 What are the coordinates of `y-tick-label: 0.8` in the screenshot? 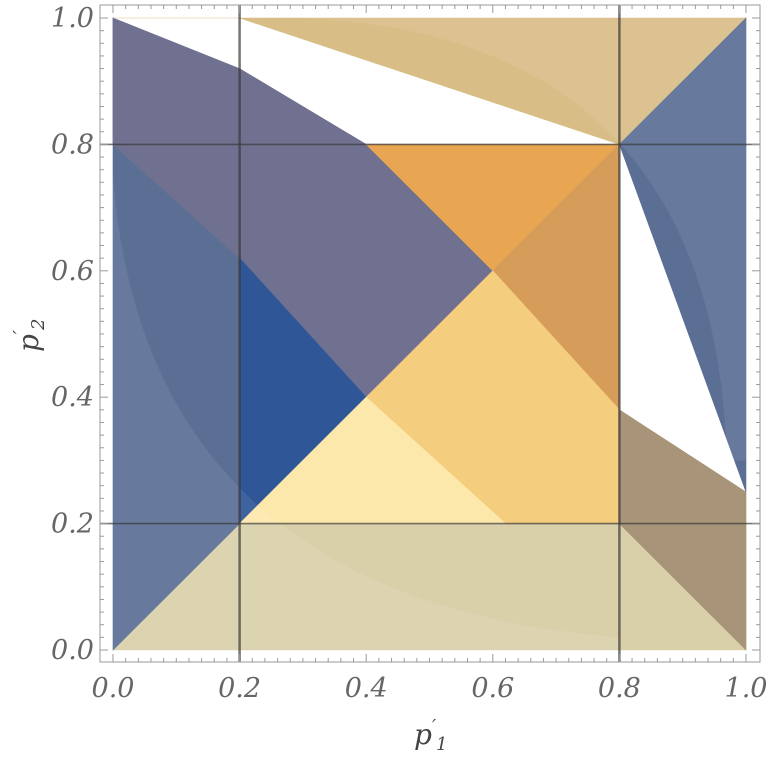 It's located at (72, 144).